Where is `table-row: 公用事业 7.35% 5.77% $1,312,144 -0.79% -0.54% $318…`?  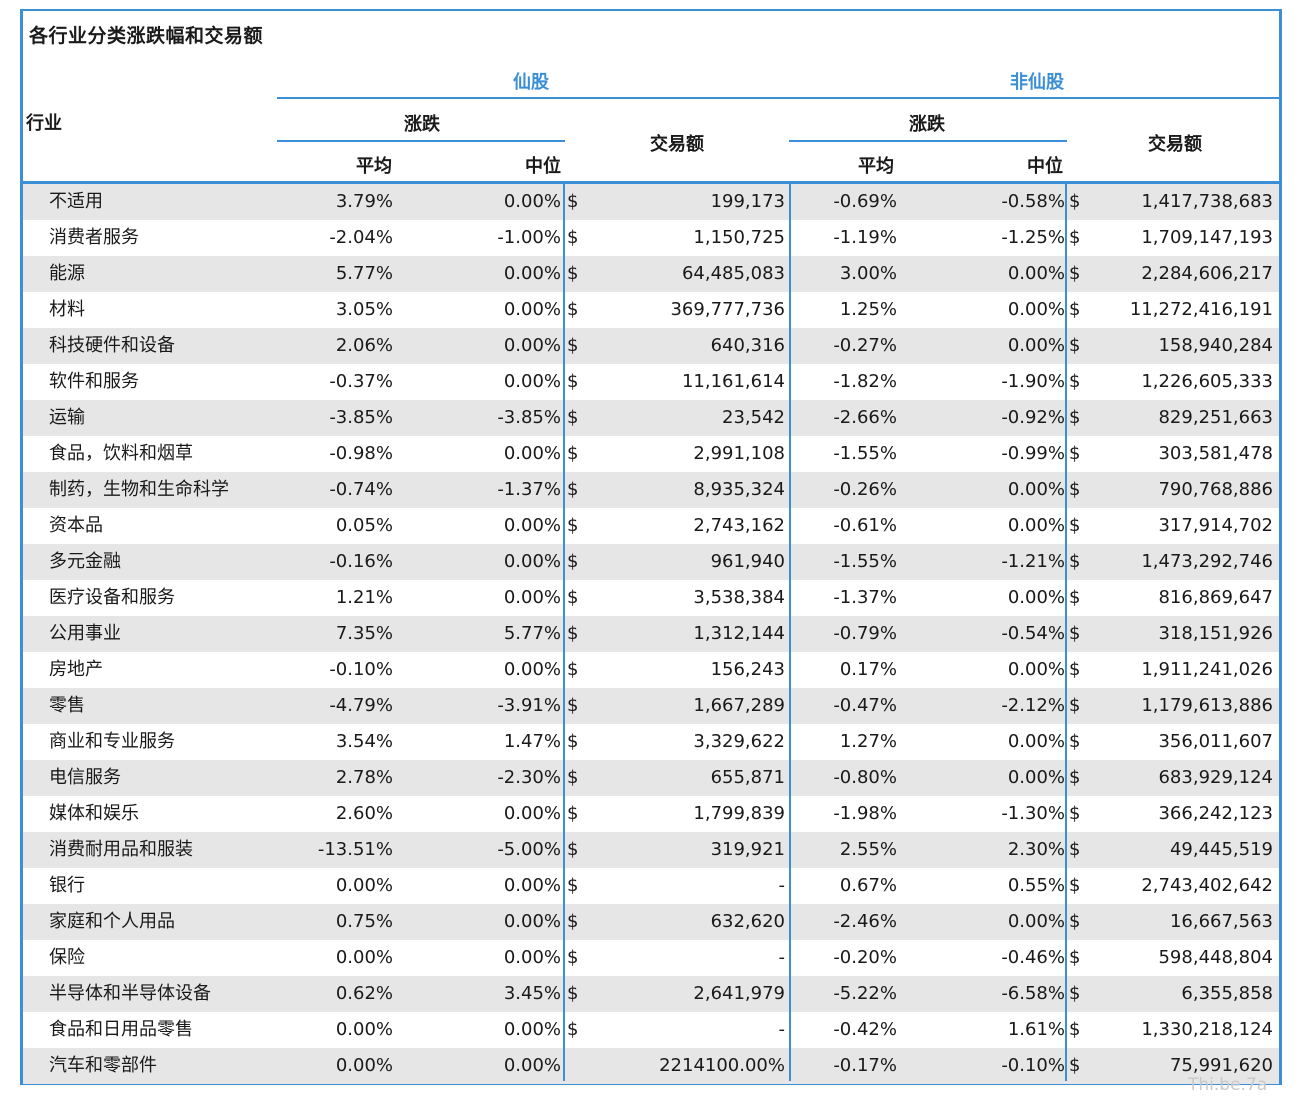 table-row: 公用事业 7.35% 5.77% $1,312,144 -0.79% -0.54% $318… is located at coordinates (651, 634).